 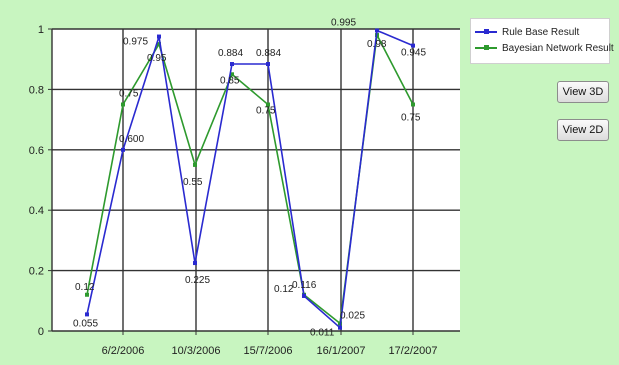 What do you see at coordinates (377, 44) in the screenshot?
I see `data-label-bayesian: 0.98` at bounding box center [377, 44].